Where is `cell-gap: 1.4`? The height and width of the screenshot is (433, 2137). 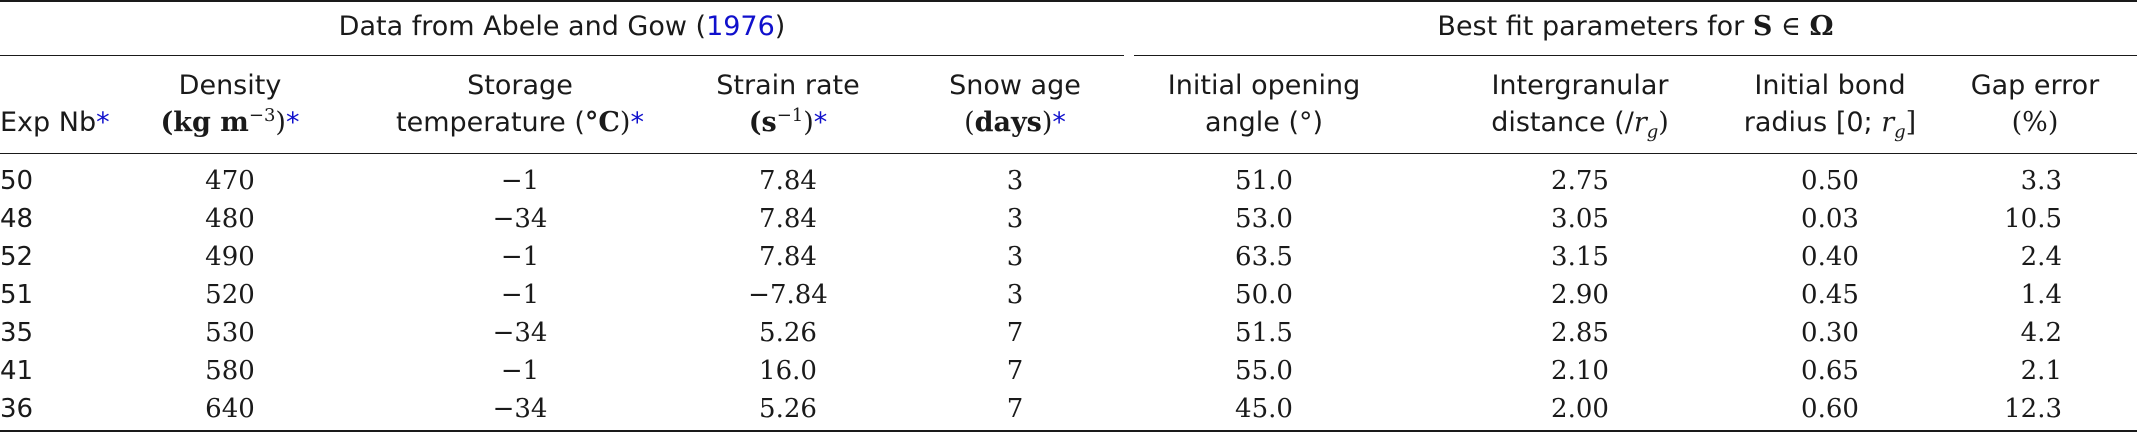 cell-gap: 1.4 is located at coordinates (2041, 295).